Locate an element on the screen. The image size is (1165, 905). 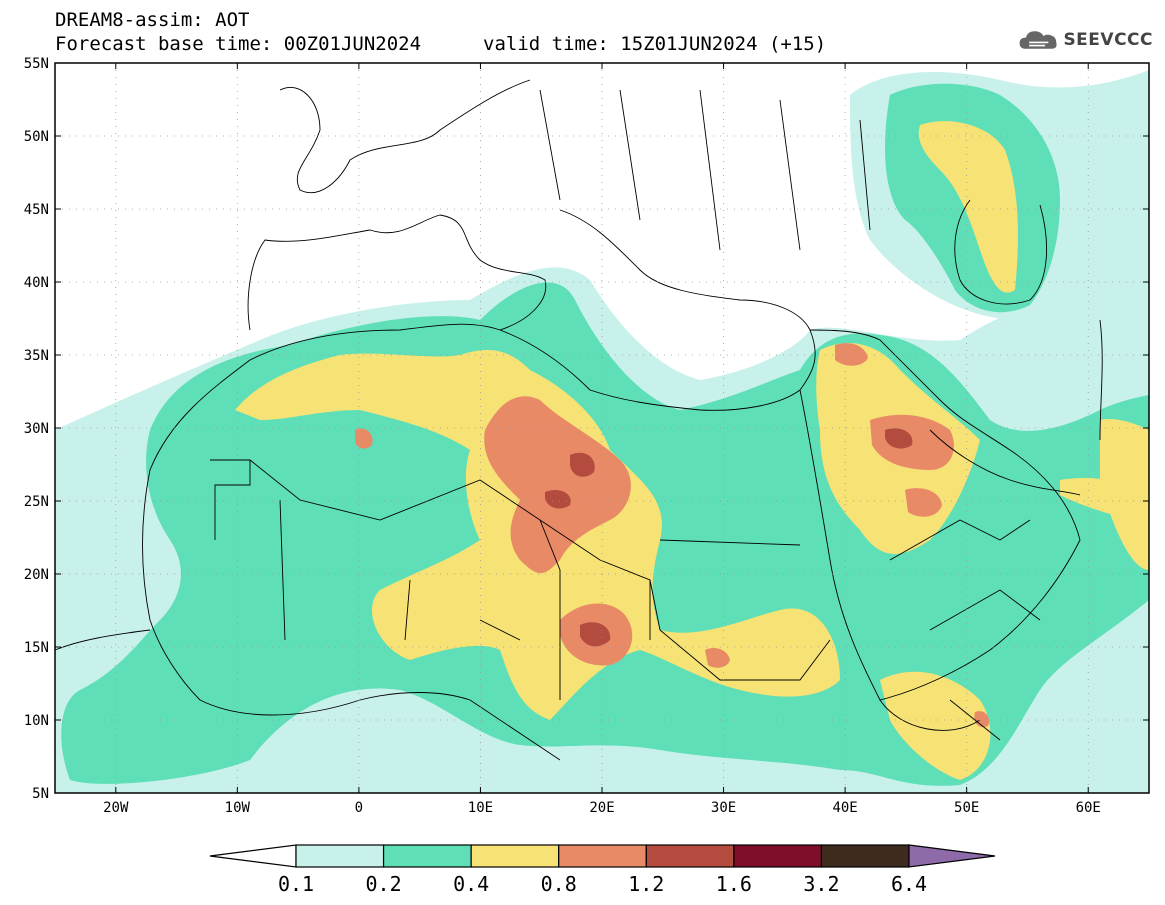
lon-label: 20E is located at coordinates (601, 808).